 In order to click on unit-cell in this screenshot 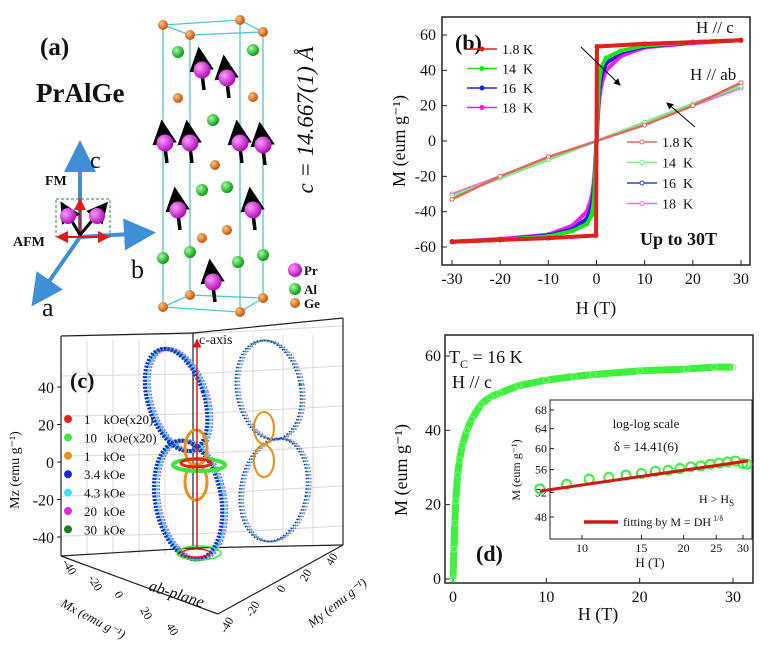, I will do `click(213, 166)`.